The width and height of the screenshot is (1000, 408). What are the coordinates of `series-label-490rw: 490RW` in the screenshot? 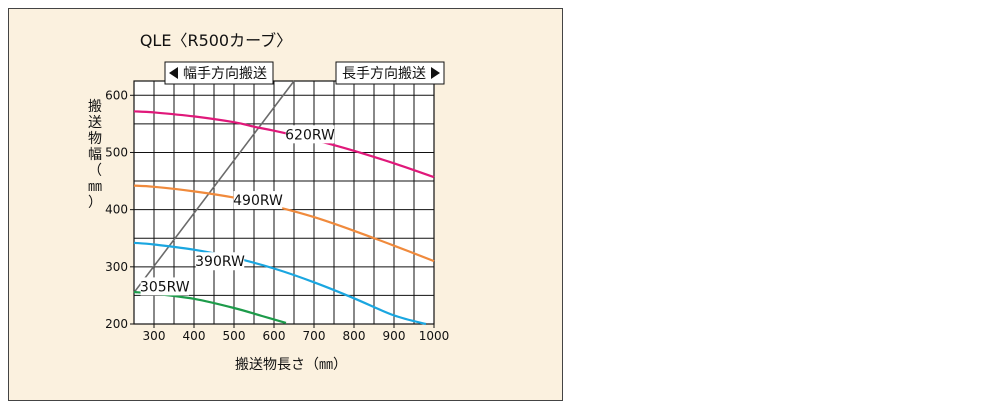 It's located at (258, 201).